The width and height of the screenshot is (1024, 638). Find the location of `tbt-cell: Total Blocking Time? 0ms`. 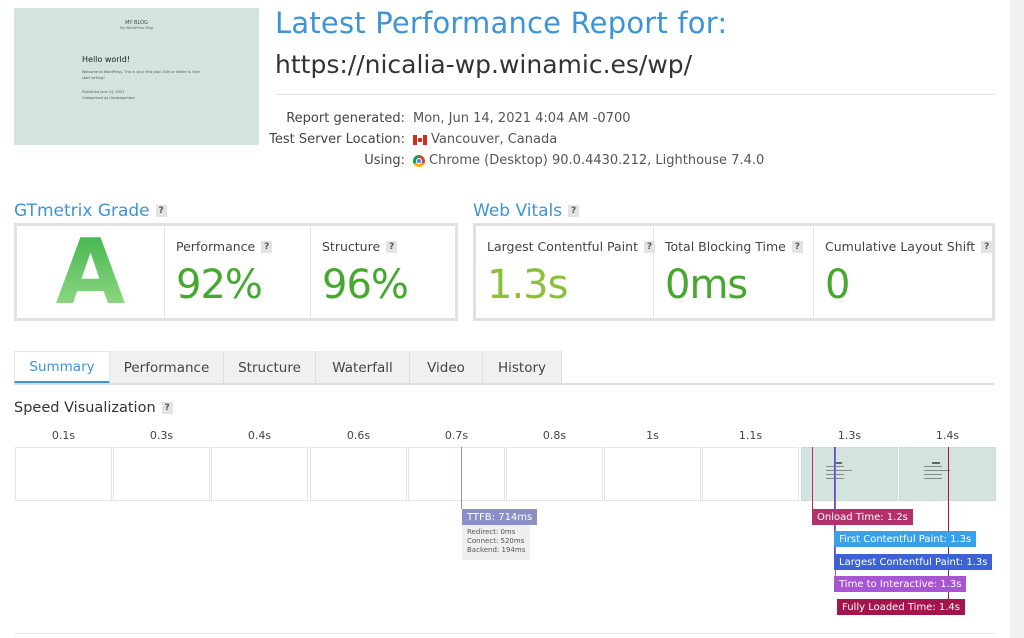

tbt-cell: Total Blocking Time? 0ms is located at coordinates (734, 272).